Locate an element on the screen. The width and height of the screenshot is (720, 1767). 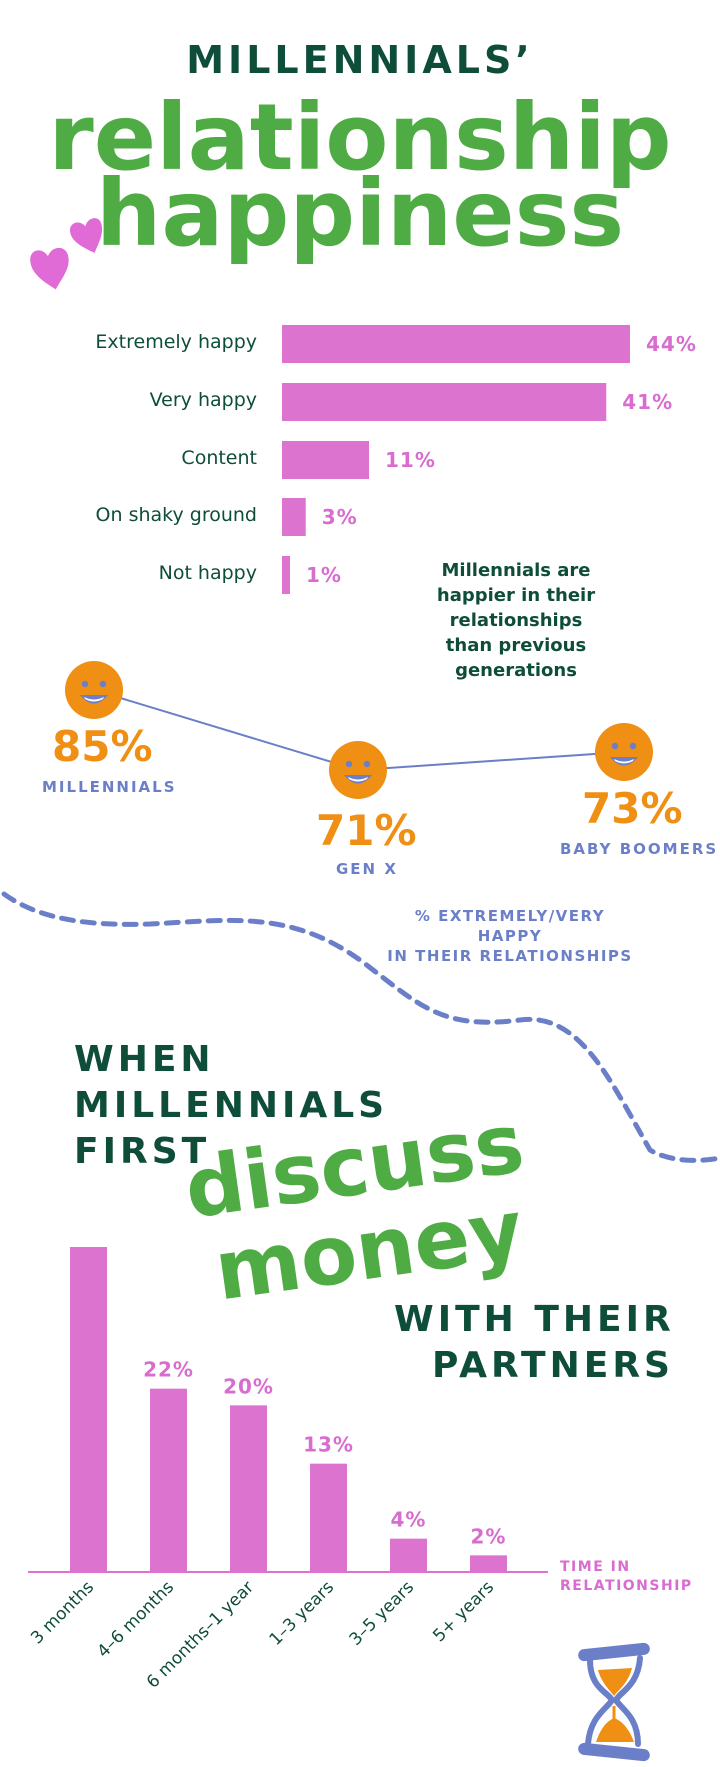
money-bar-value: 4% is located at coordinates (409, 1520).